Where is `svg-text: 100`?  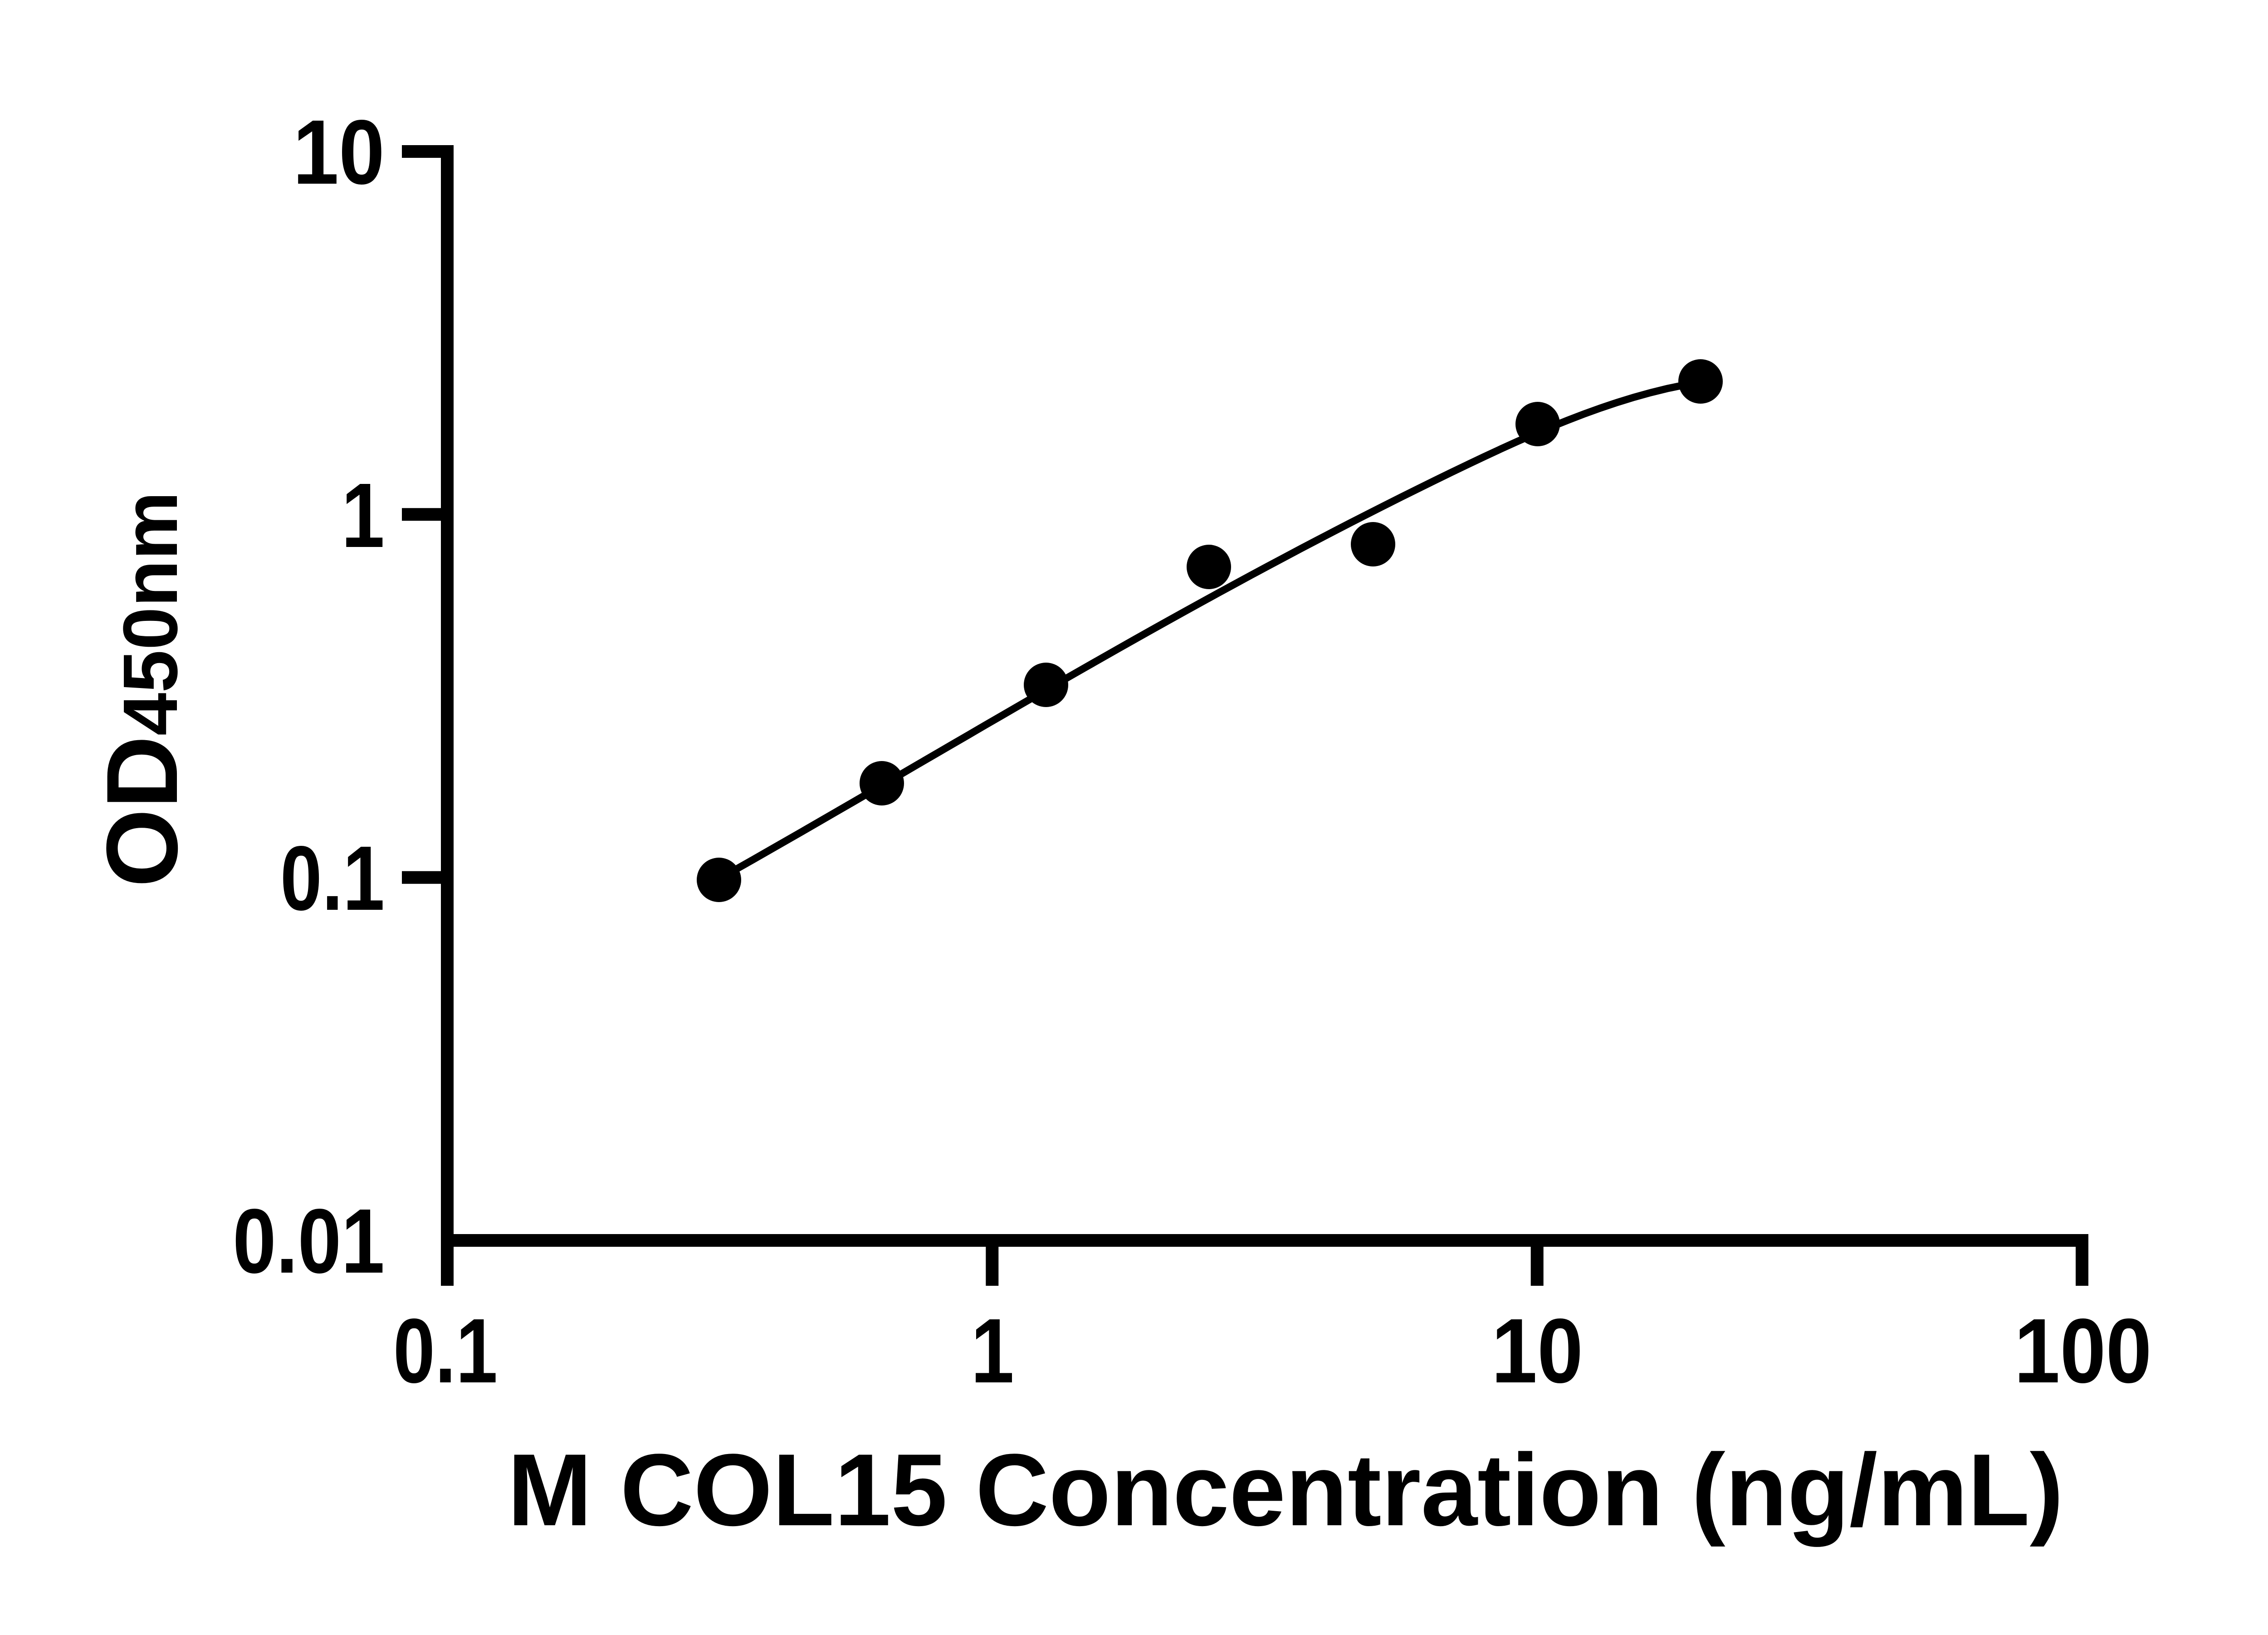
svg-text: 100 is located at coordinates (2083, 1351).